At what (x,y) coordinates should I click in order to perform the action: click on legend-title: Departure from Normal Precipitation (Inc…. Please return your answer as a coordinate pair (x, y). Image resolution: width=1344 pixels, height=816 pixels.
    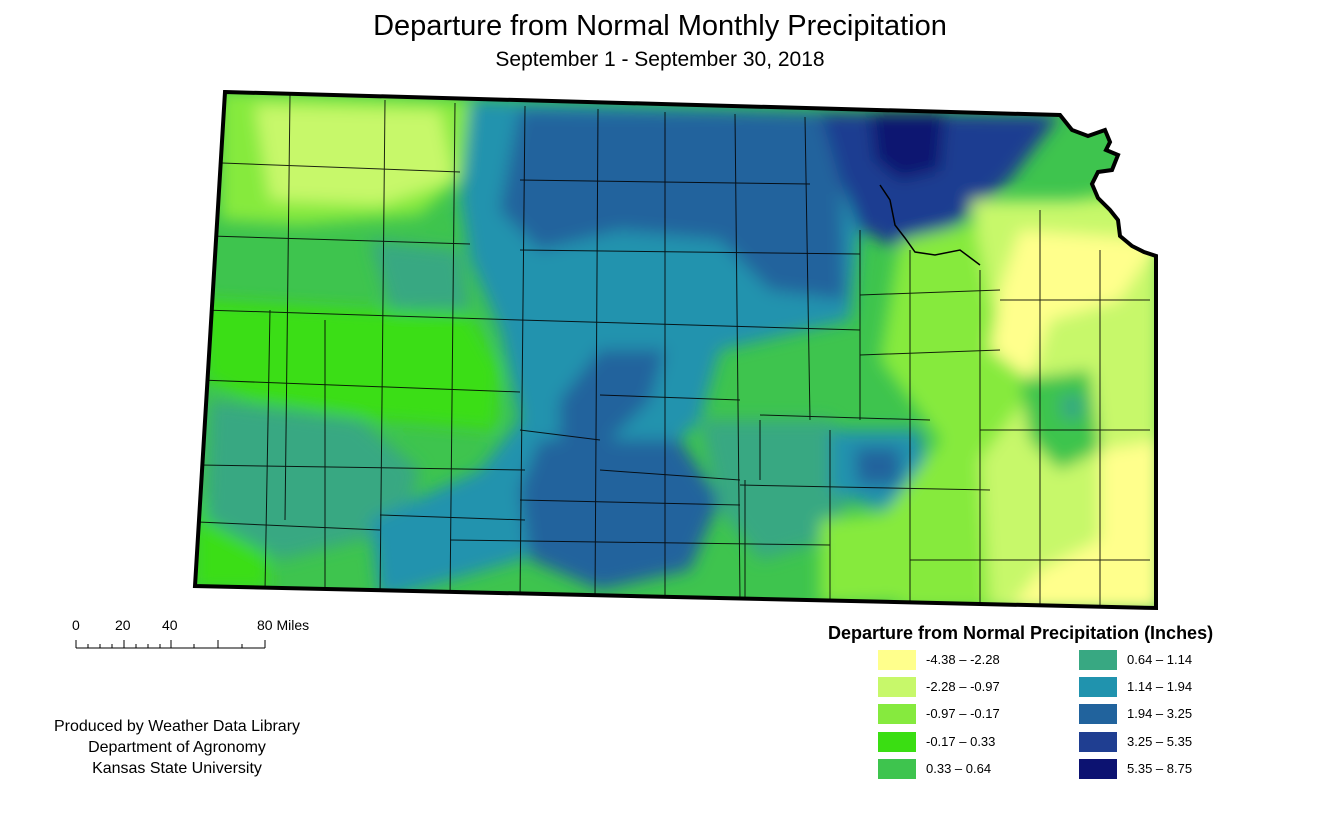
    Looking at the image, I should click on (1021, 633).